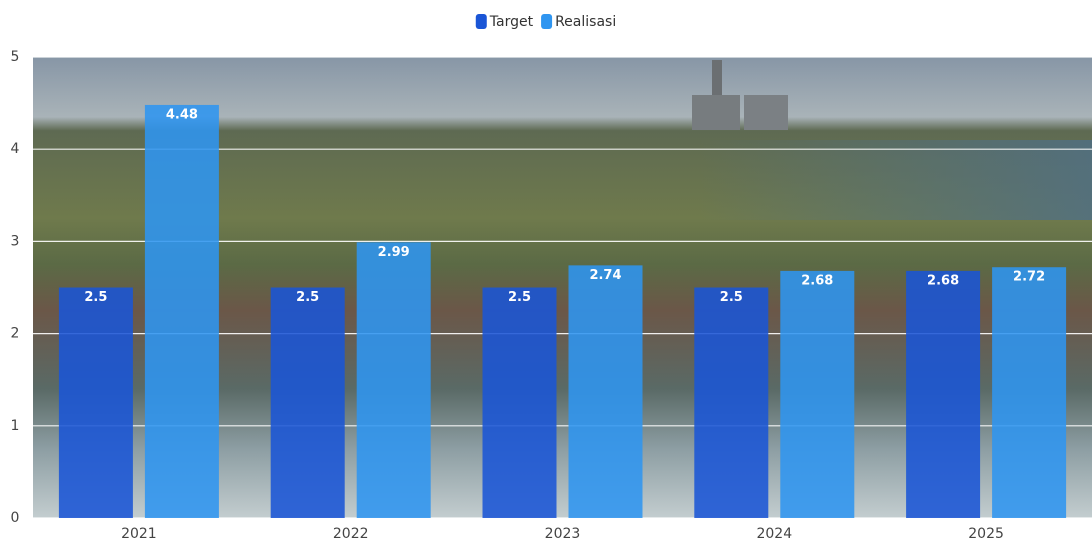 The height and width of the screenshot is (547, 1092). I want to click on x-tick-label: 2023, so click(563, 534).